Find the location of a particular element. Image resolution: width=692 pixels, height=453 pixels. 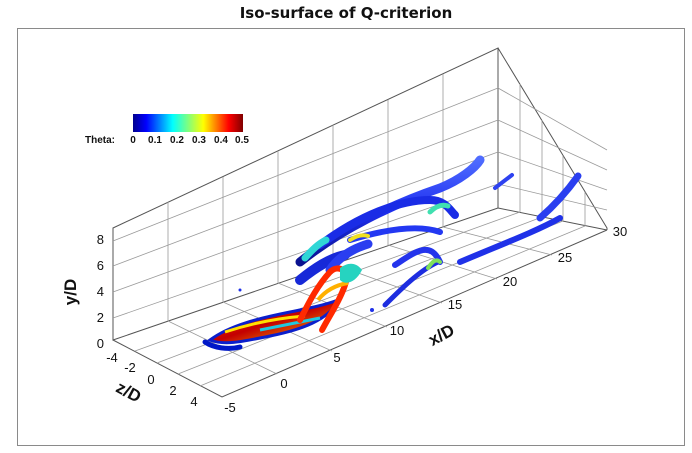

x-tick-label: 15 is located at coordinates (455, 304).